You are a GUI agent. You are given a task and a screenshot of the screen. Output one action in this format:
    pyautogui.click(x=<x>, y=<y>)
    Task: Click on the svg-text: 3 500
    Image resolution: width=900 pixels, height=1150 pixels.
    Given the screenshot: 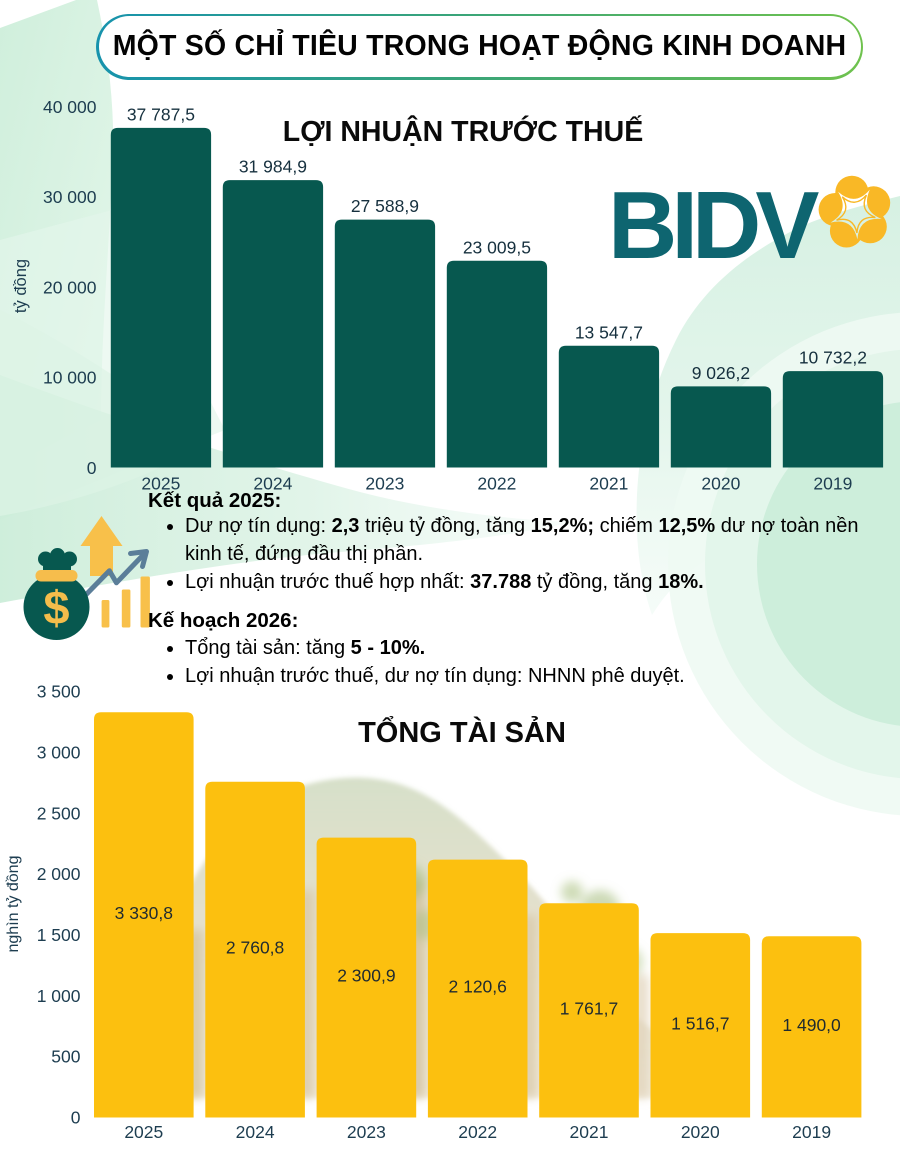 What is the action you would take?
    pyautogui.click(x=59, y=692)
    